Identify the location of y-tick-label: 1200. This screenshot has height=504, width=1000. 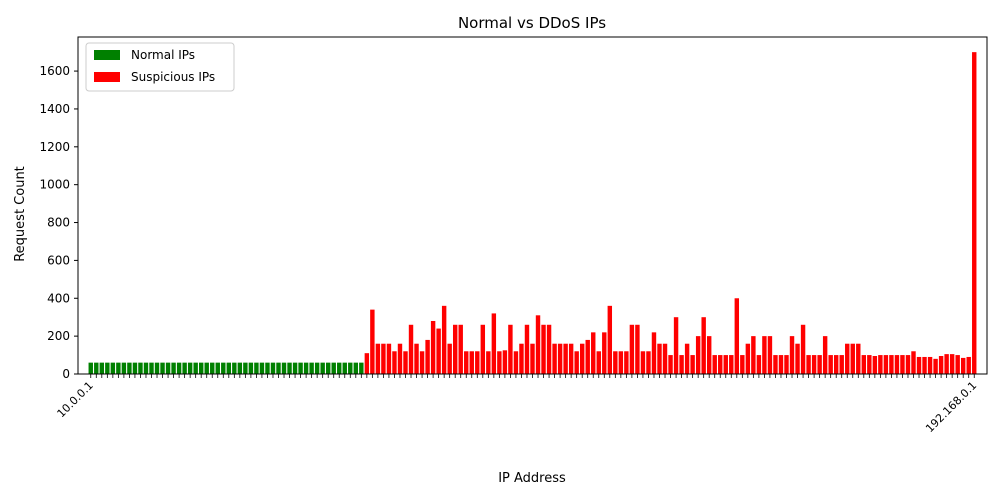
(54, 147).